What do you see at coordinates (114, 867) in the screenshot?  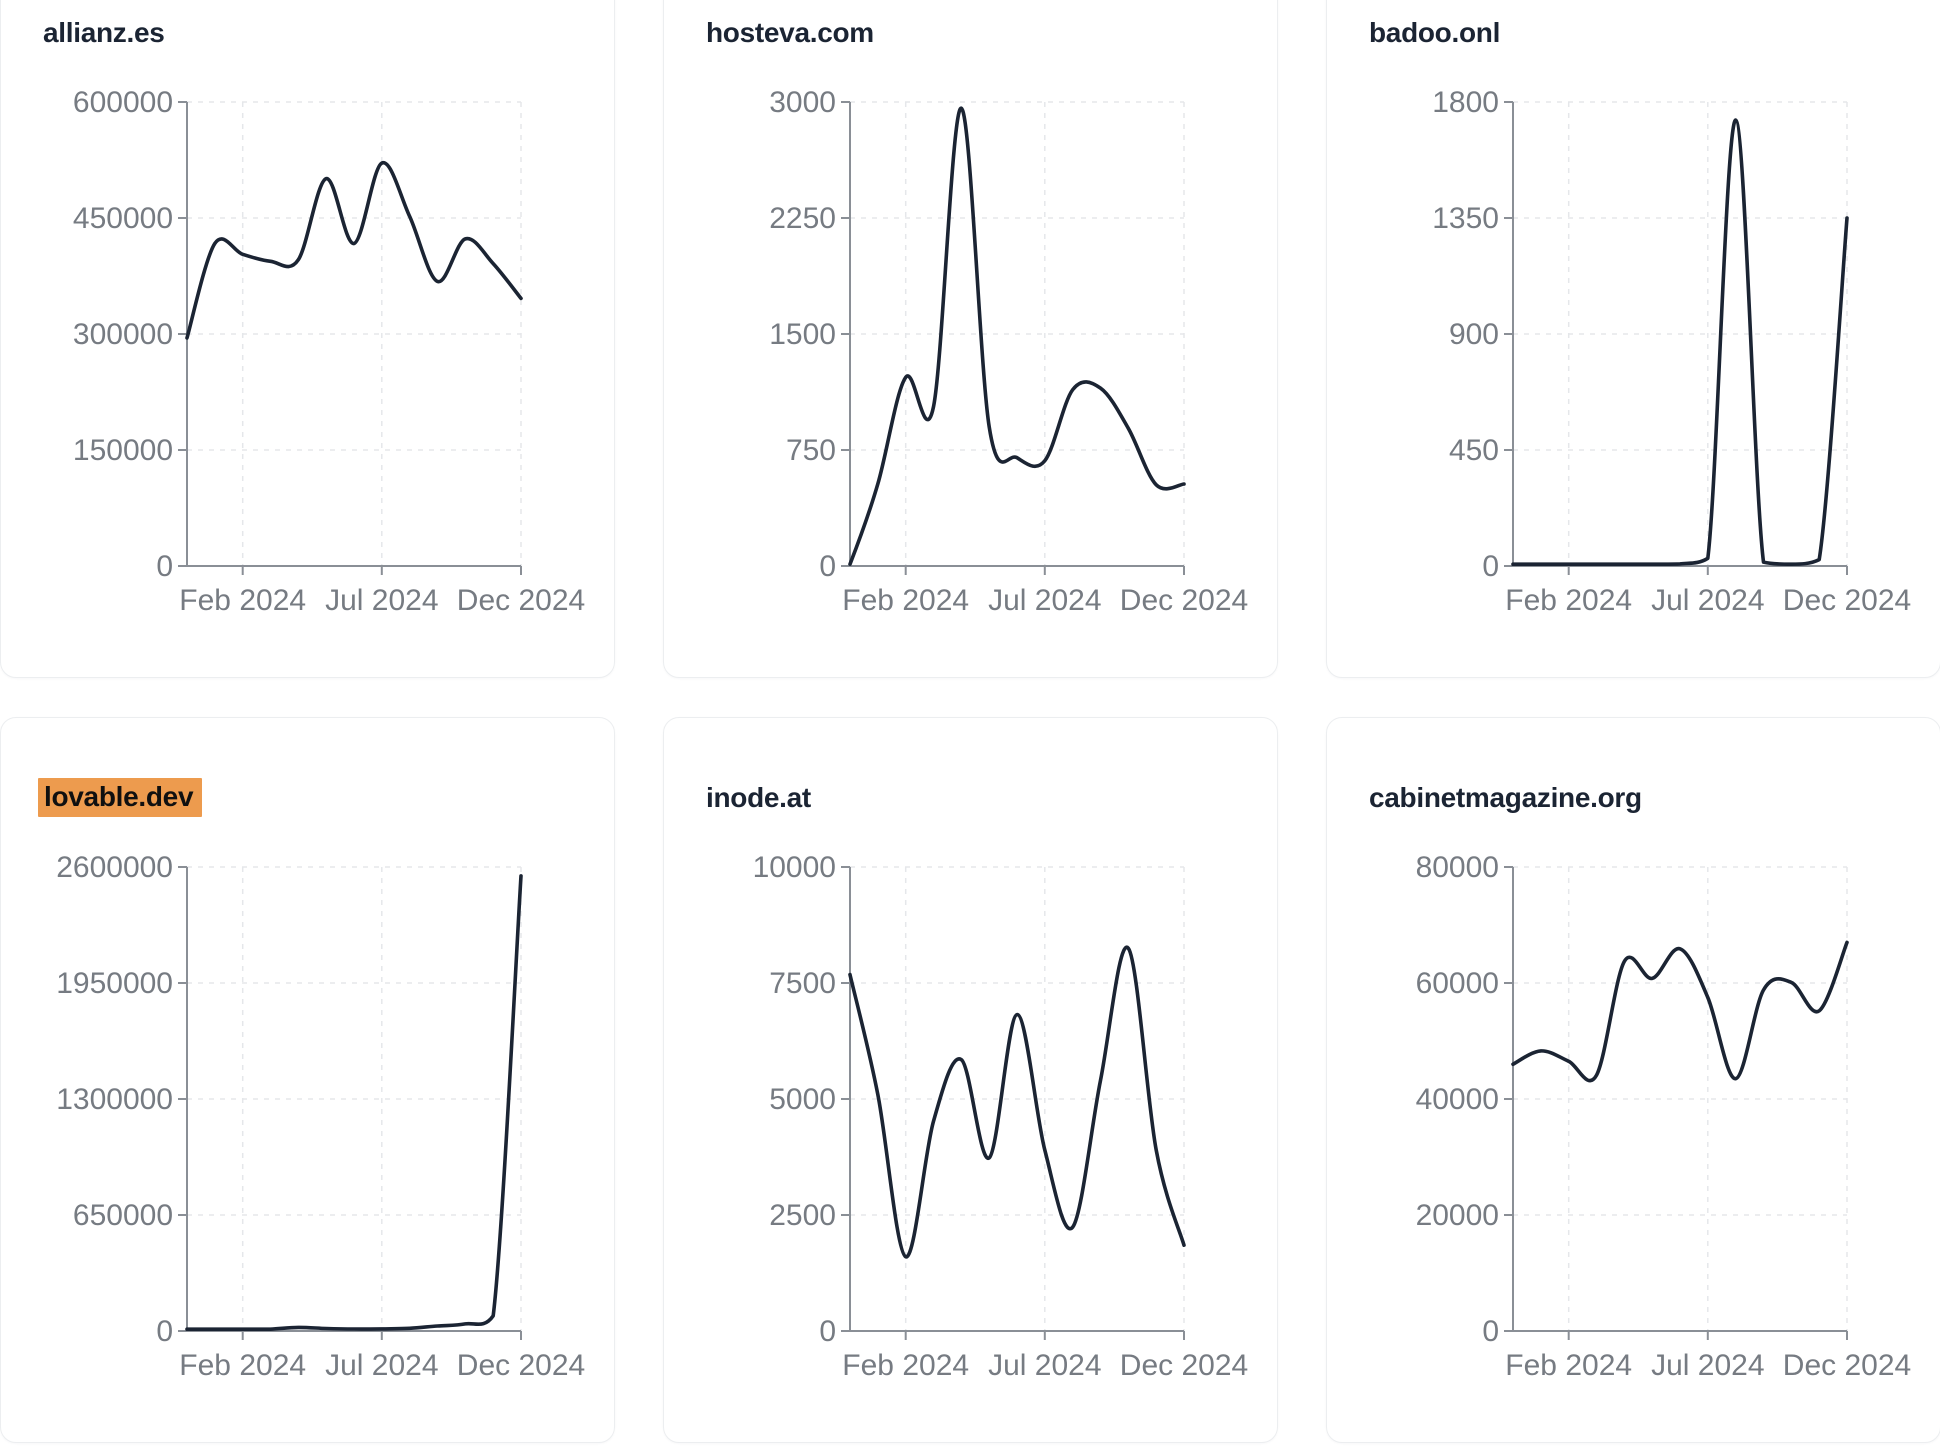 I see `y-tick-label: 2600000` at bounding box center [114, 867].